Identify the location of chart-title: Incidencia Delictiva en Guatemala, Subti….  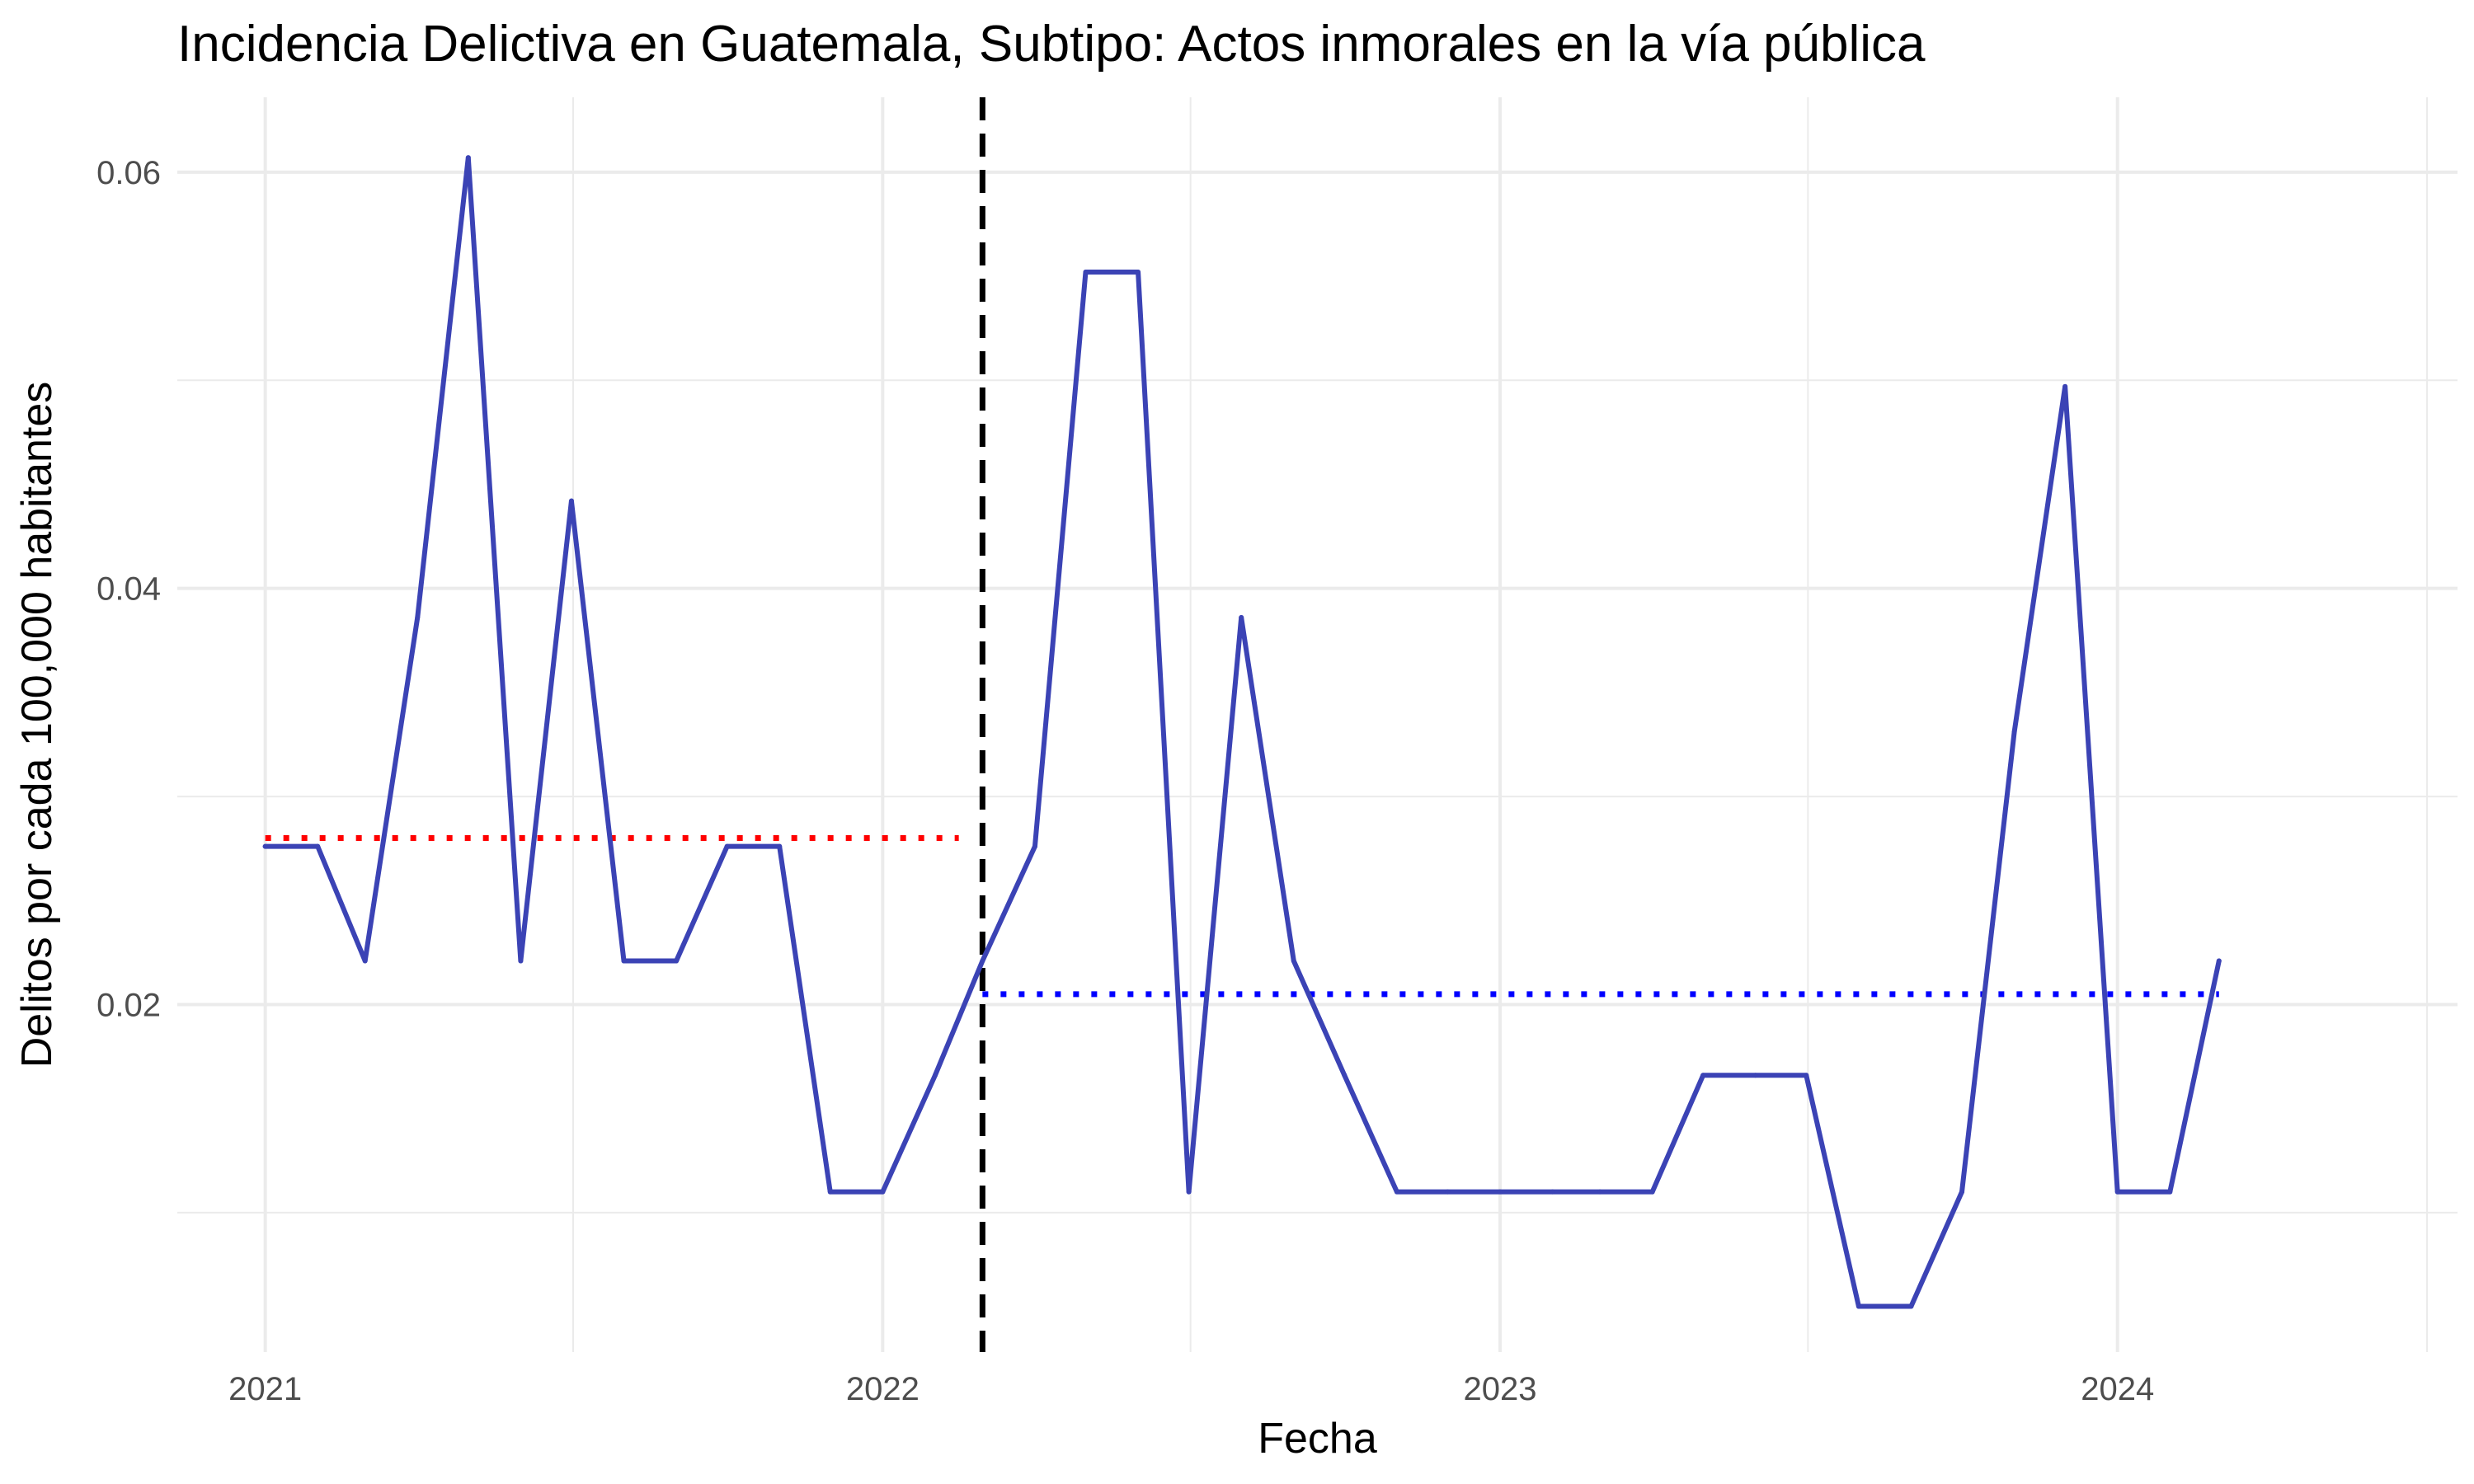
(1051, 44).